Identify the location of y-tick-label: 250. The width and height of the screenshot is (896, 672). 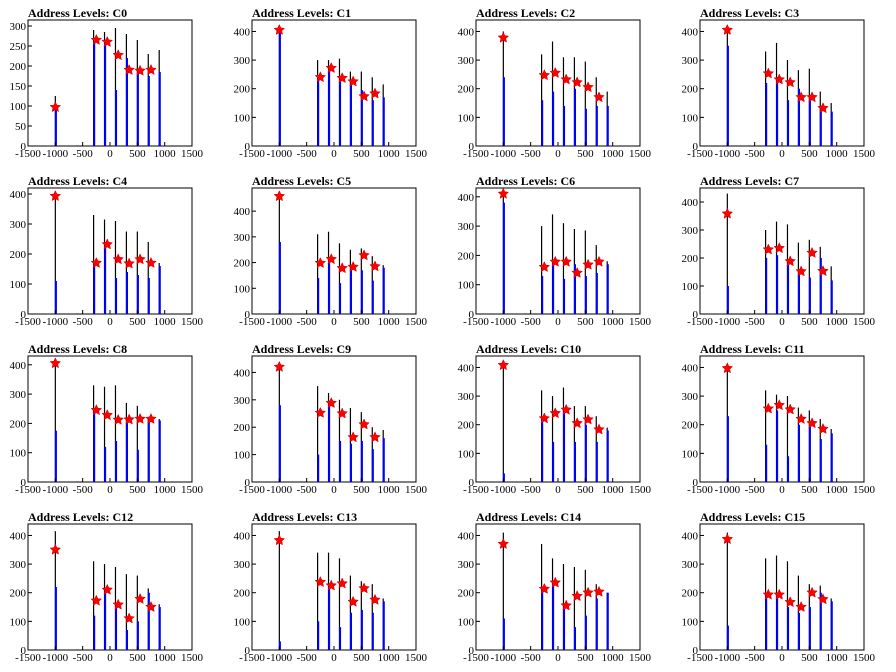
(18, 47).